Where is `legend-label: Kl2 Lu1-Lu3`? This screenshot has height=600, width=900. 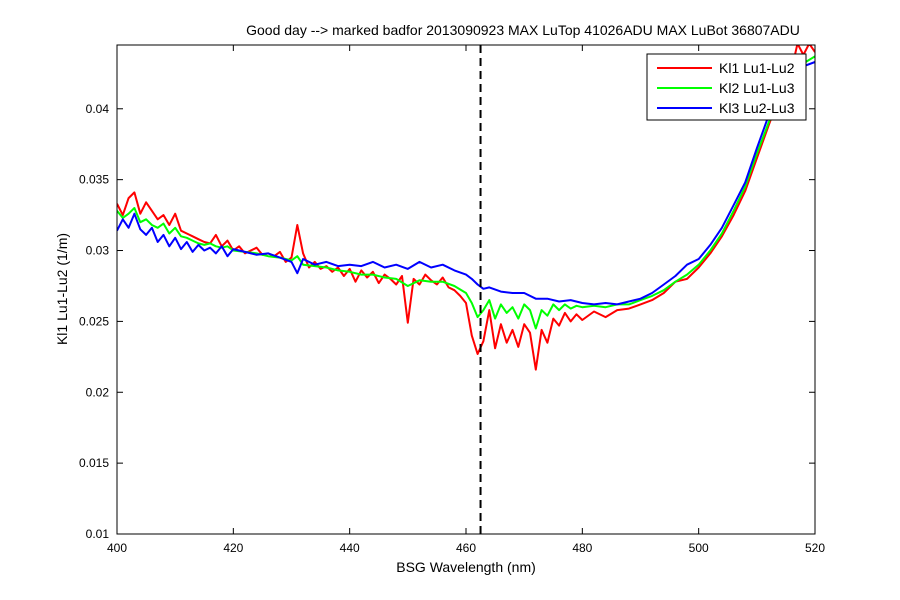 legend-label: Kl2 Lu1-Lu3 is located at coordinates (757, 88).